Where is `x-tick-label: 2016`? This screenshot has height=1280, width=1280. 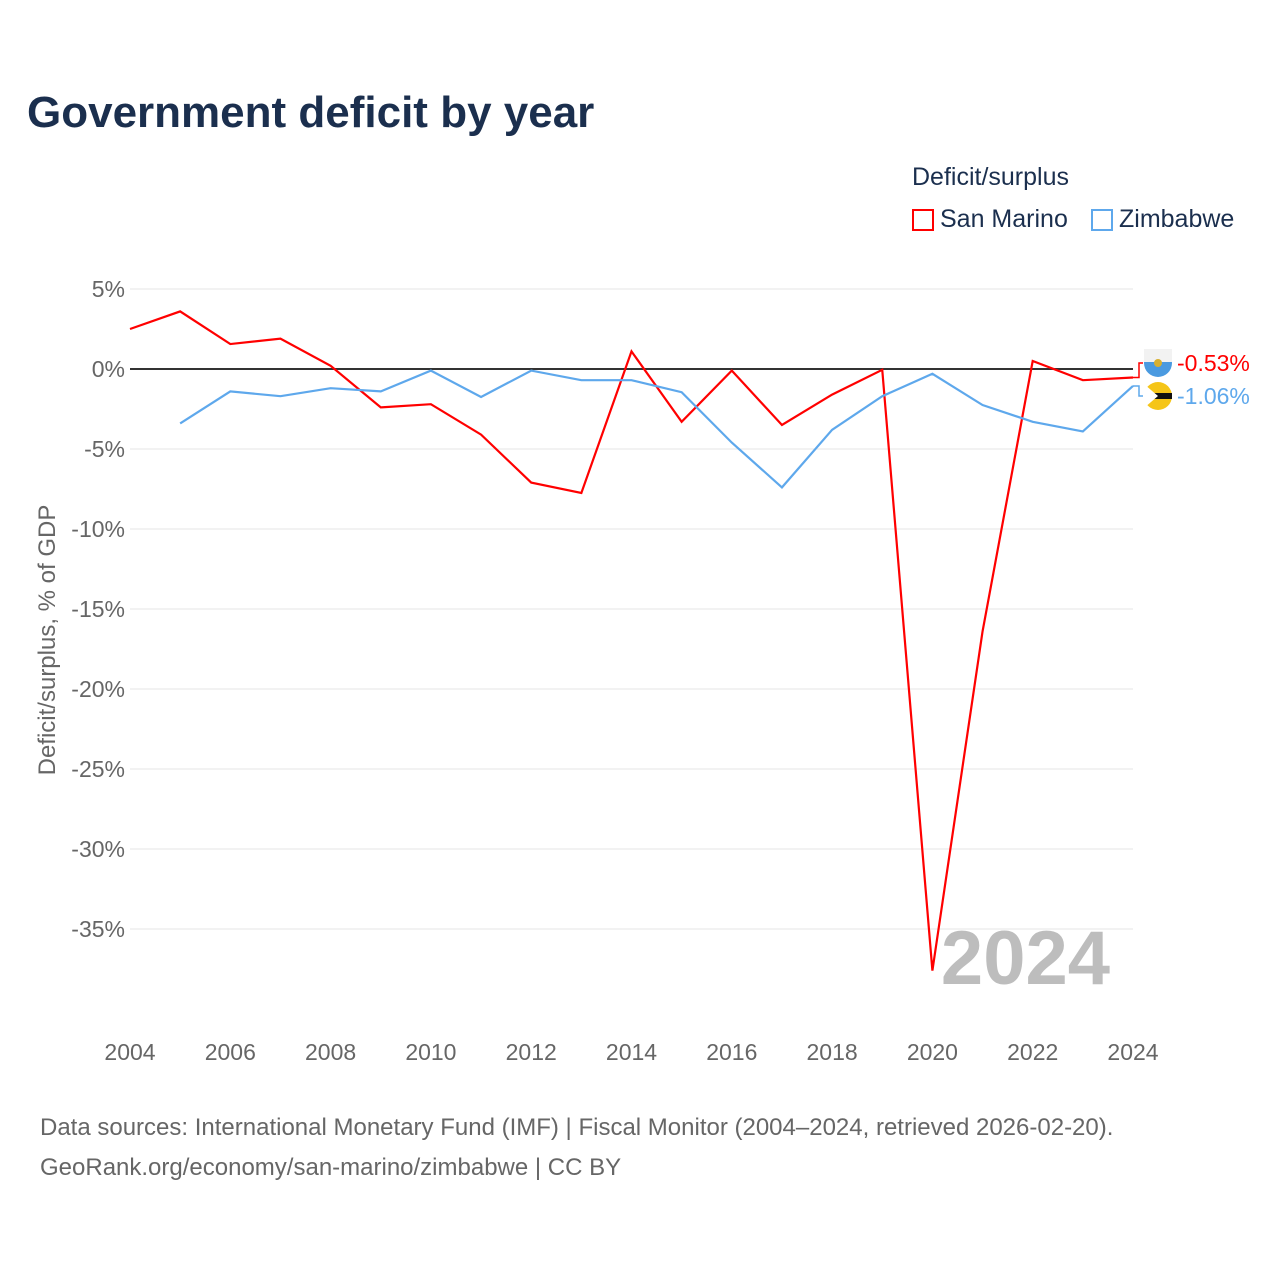
x-tick-label: 2016 is located at coordinates (731, 1052).